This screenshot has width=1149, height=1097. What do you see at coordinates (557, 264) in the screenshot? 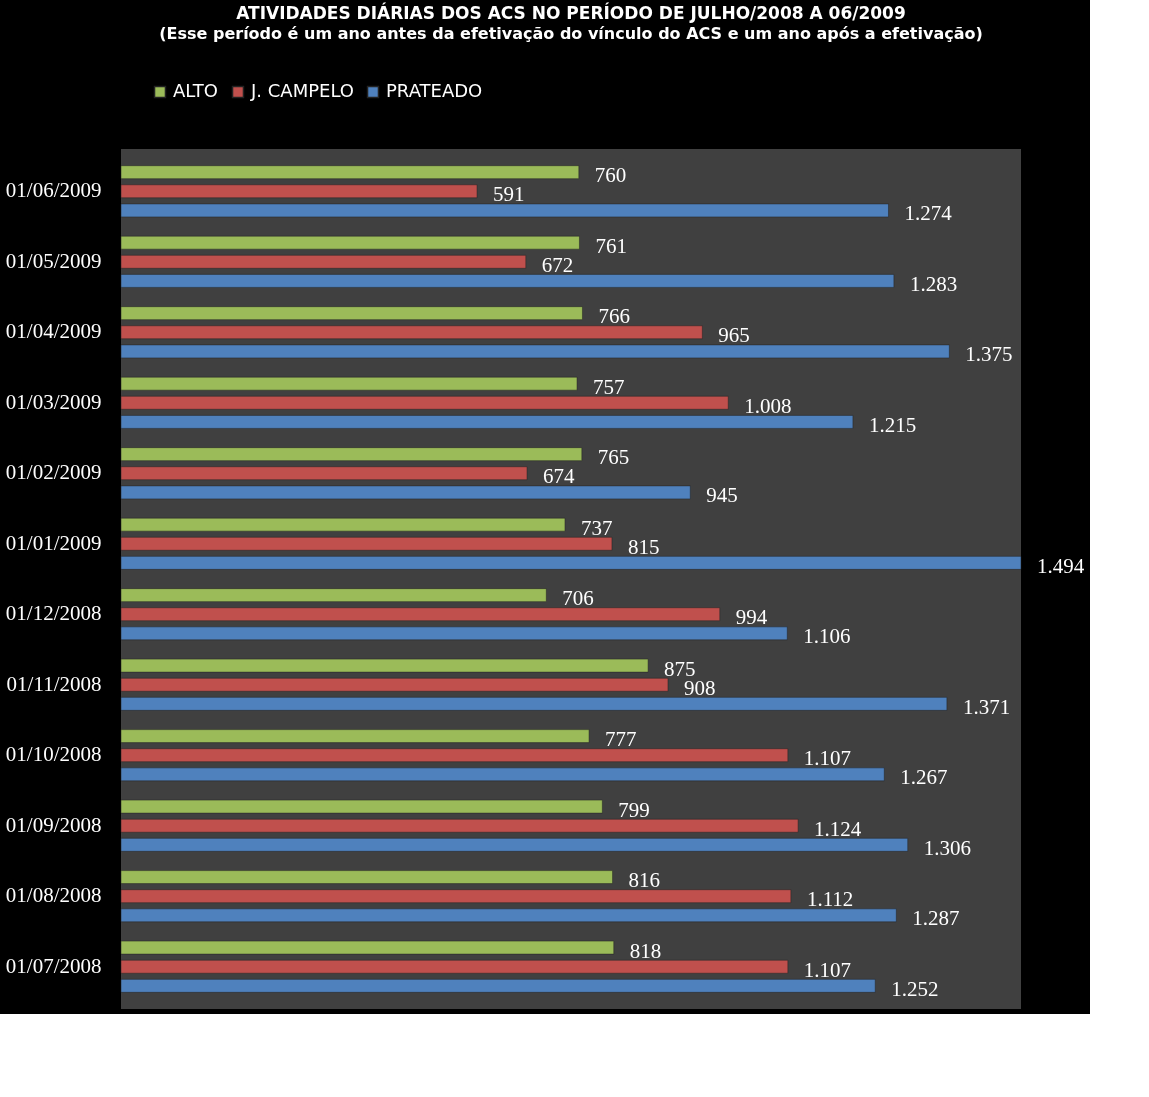
I see `data-label: 672` at bounding box center [557, 264].